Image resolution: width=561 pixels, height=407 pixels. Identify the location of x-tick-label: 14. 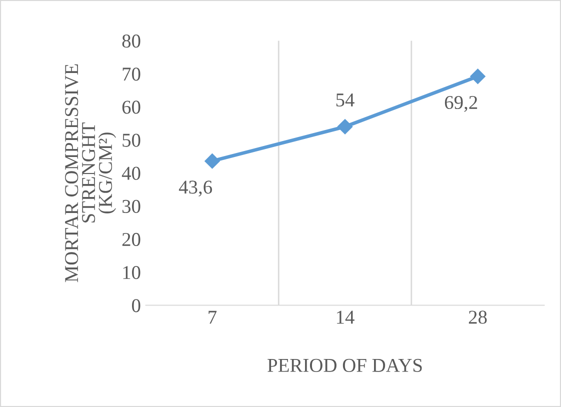
(345, 317).